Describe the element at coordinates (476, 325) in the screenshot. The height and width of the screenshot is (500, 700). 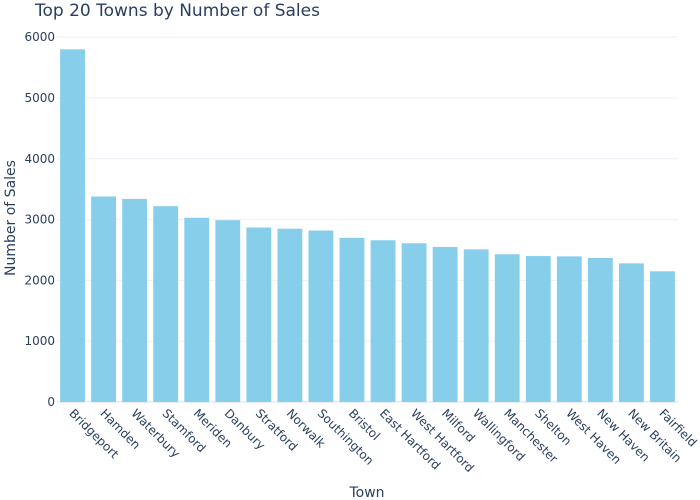
I see `bar-wallingford` at that location.